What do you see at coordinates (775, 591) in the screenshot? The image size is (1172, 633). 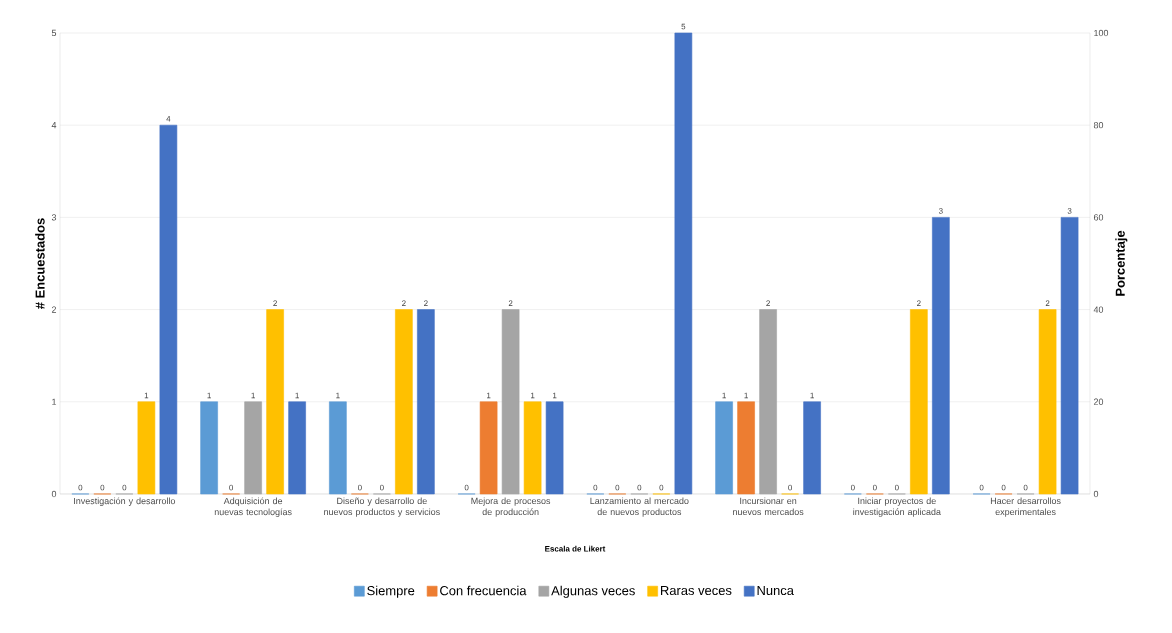 I see `legend-label: Nunca` at bounding box center [775, 591].